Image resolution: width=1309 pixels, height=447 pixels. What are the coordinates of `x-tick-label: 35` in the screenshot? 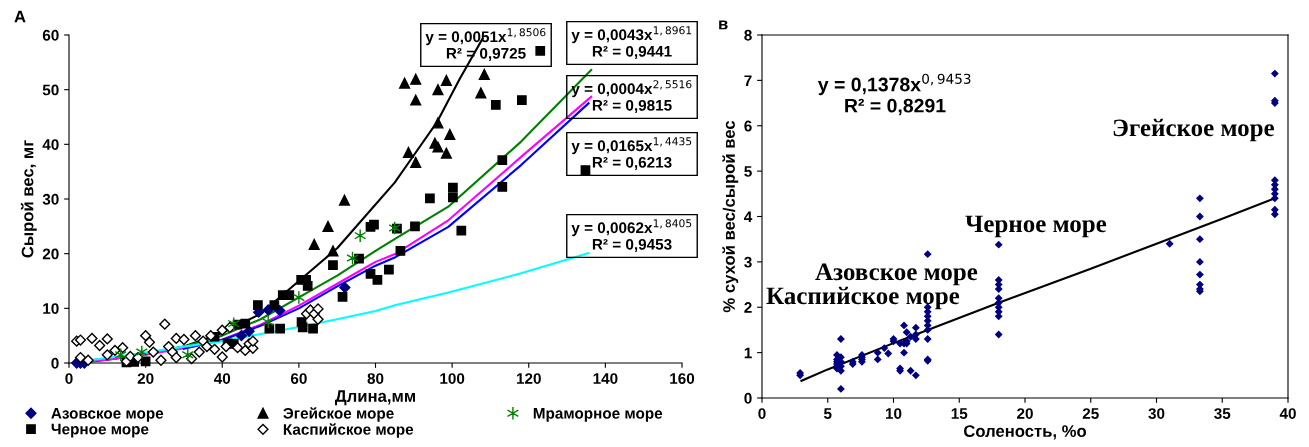 It's located at (1222, 413).